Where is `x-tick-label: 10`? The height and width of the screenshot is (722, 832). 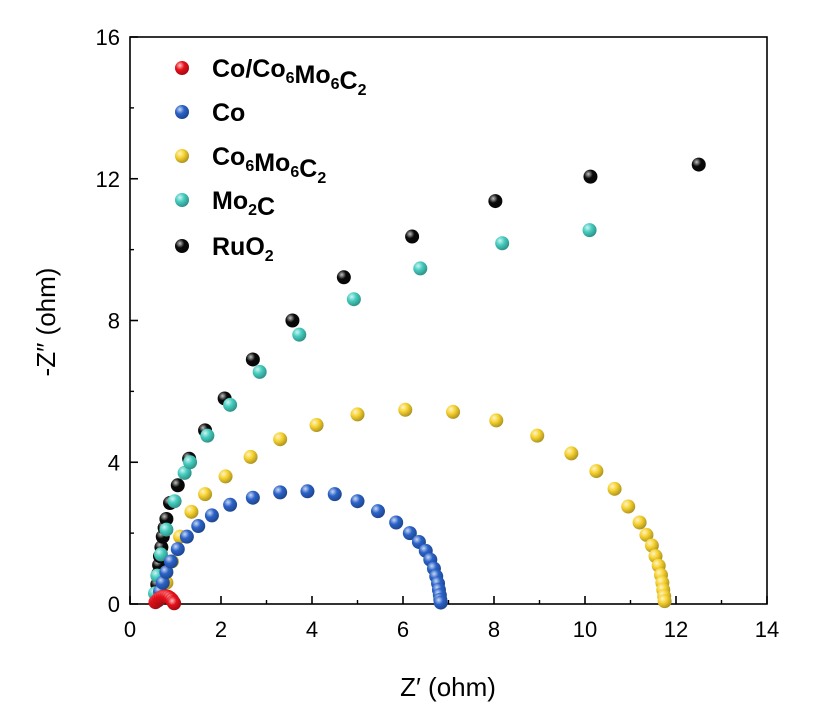 x-tick-label: 10 is located at coordinates (585, 629).